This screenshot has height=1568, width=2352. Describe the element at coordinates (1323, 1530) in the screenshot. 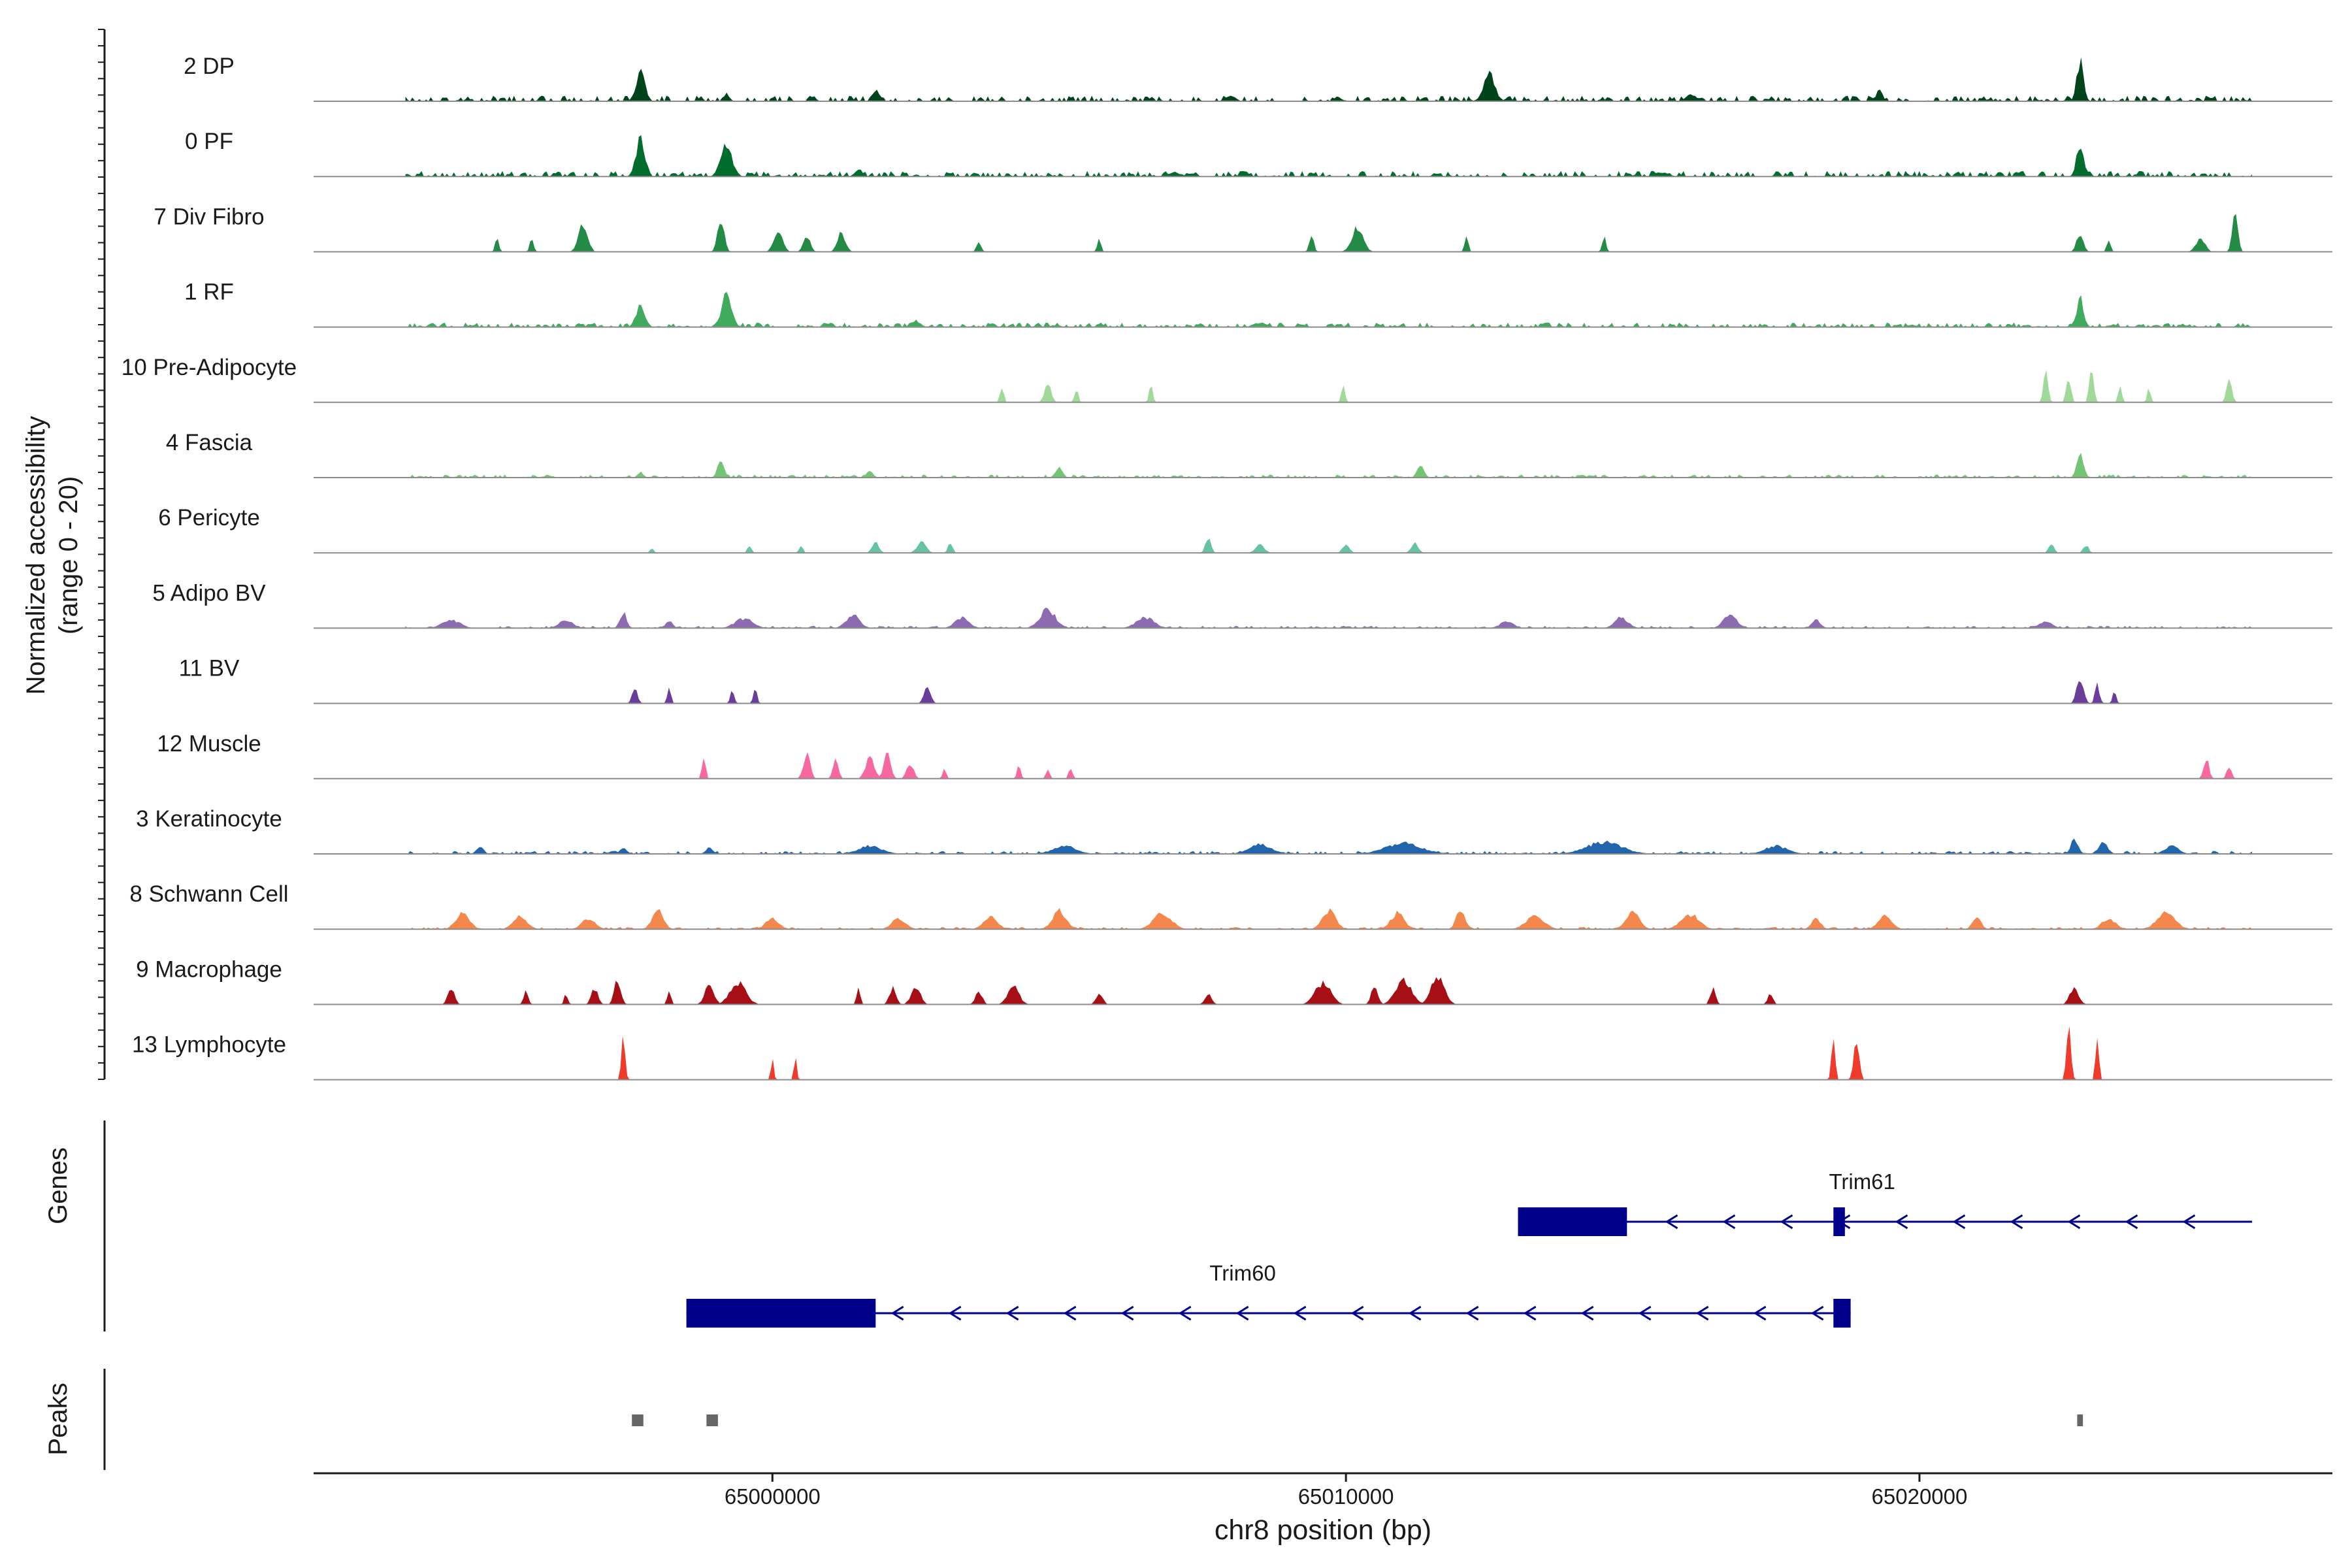

I see `x-axis-label: chr8 position (bp)` at that location.